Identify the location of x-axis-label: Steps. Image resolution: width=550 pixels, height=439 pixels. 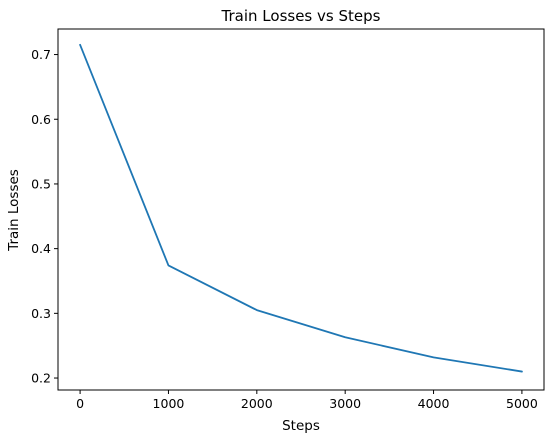
(301, 426).